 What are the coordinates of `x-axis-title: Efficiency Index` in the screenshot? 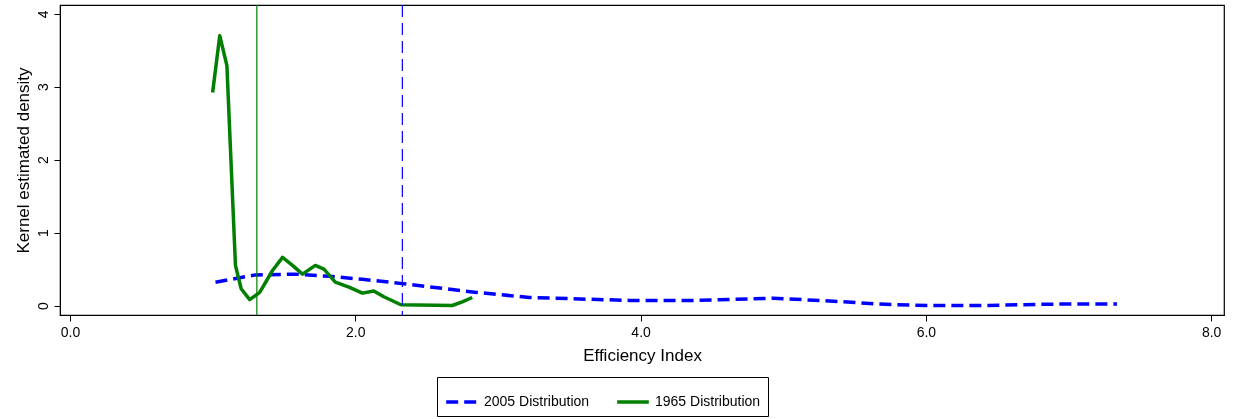 It's located at (643, 355).